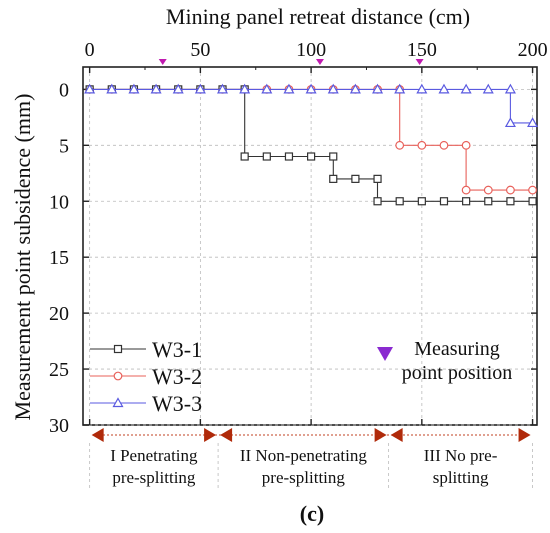 The width and height of the screenshot is (550, 533). Describe the element at coordinates (533, 50) in the screenshot. I see `x-tick-label: 200` at that location.